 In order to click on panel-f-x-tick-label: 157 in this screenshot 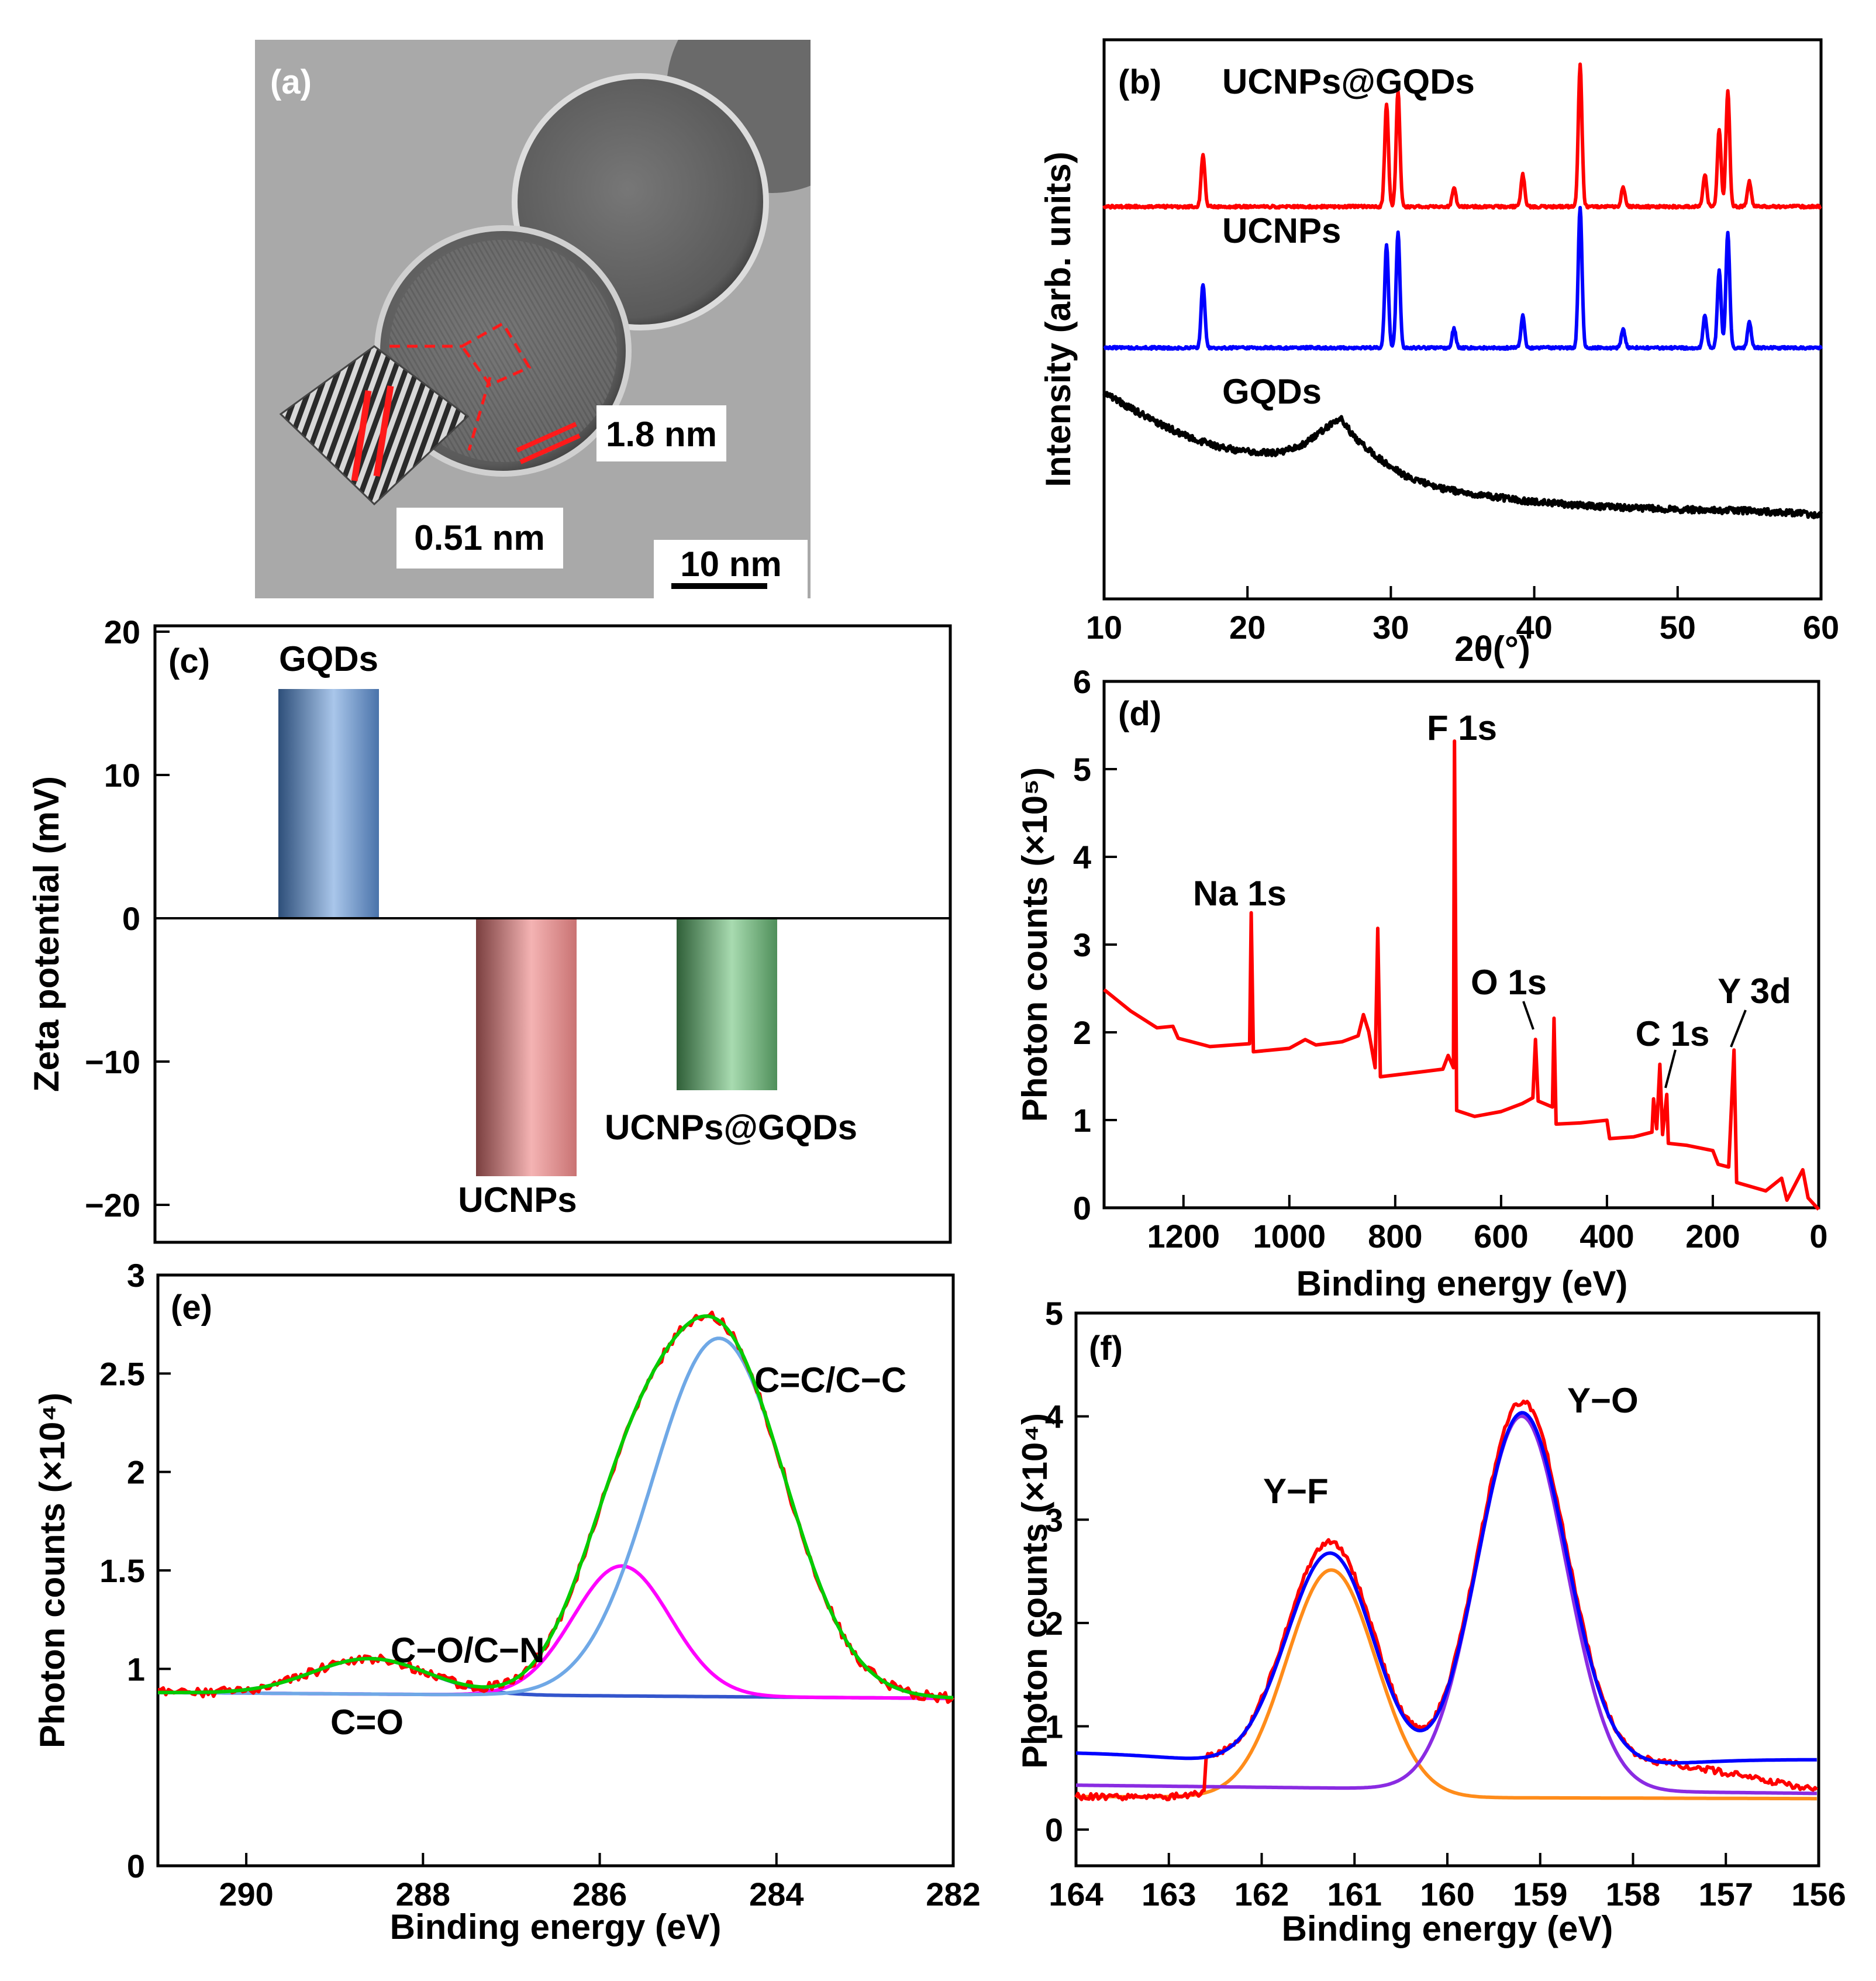, I will do `click(1726, 1894)`.